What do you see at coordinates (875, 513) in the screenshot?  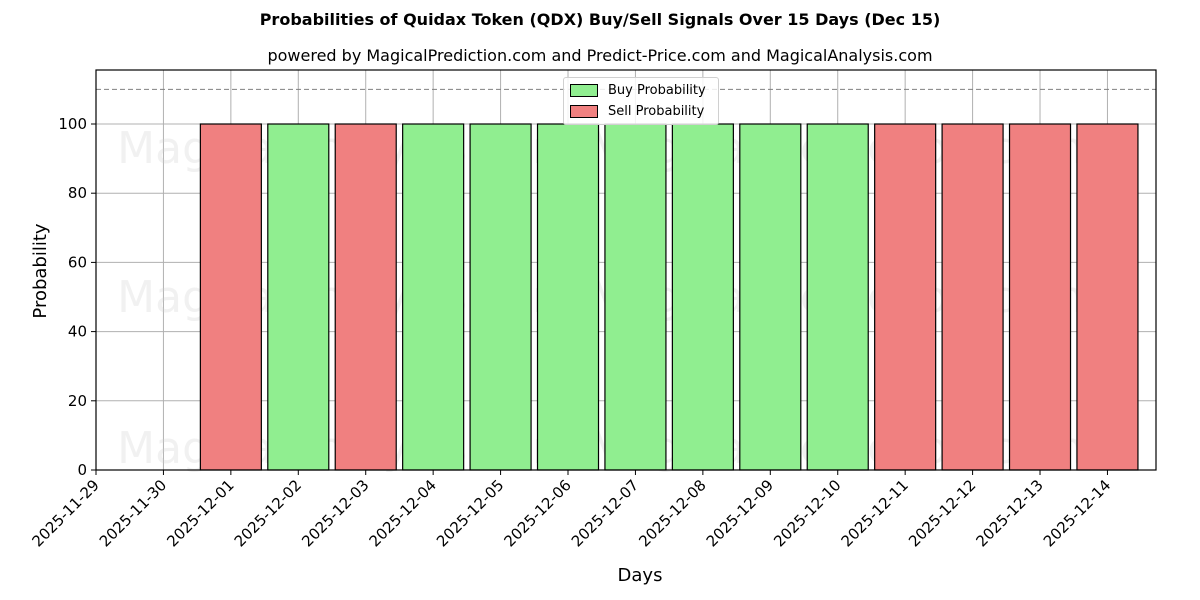 I see `x-tick-label: 2025-12-11` at bounding box center [875, 513].